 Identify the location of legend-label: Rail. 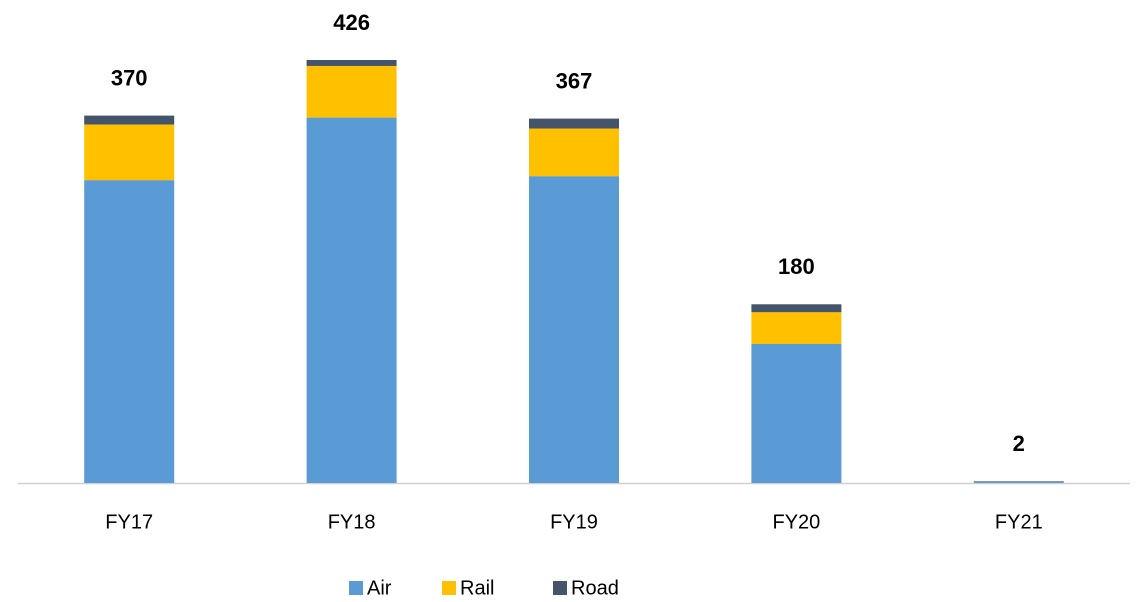
(477, 588).